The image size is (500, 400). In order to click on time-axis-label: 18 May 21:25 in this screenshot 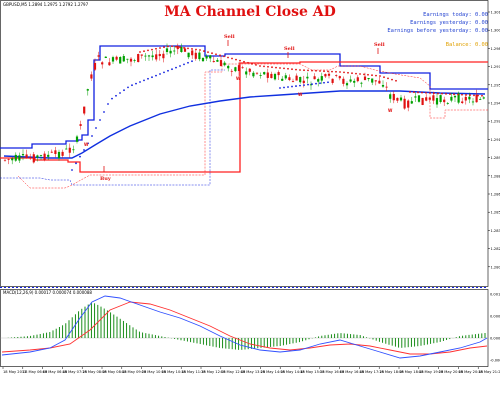, I will do `click(489, 372)`.